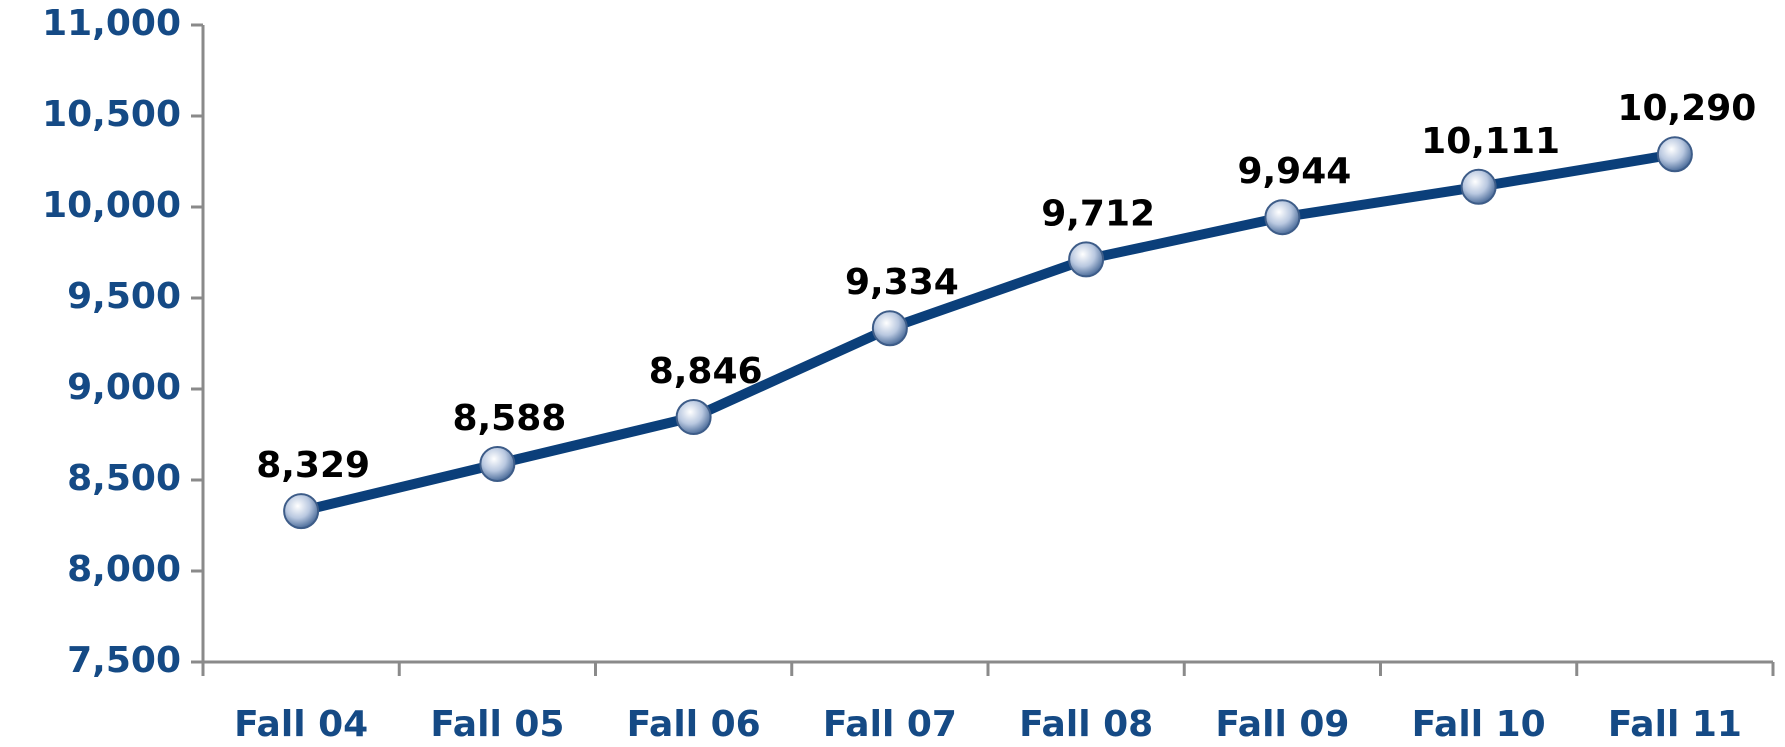  Describe the element at coordinates (124, 387) in the screenshot. I see `y-tick-label: 9,000` at that location.